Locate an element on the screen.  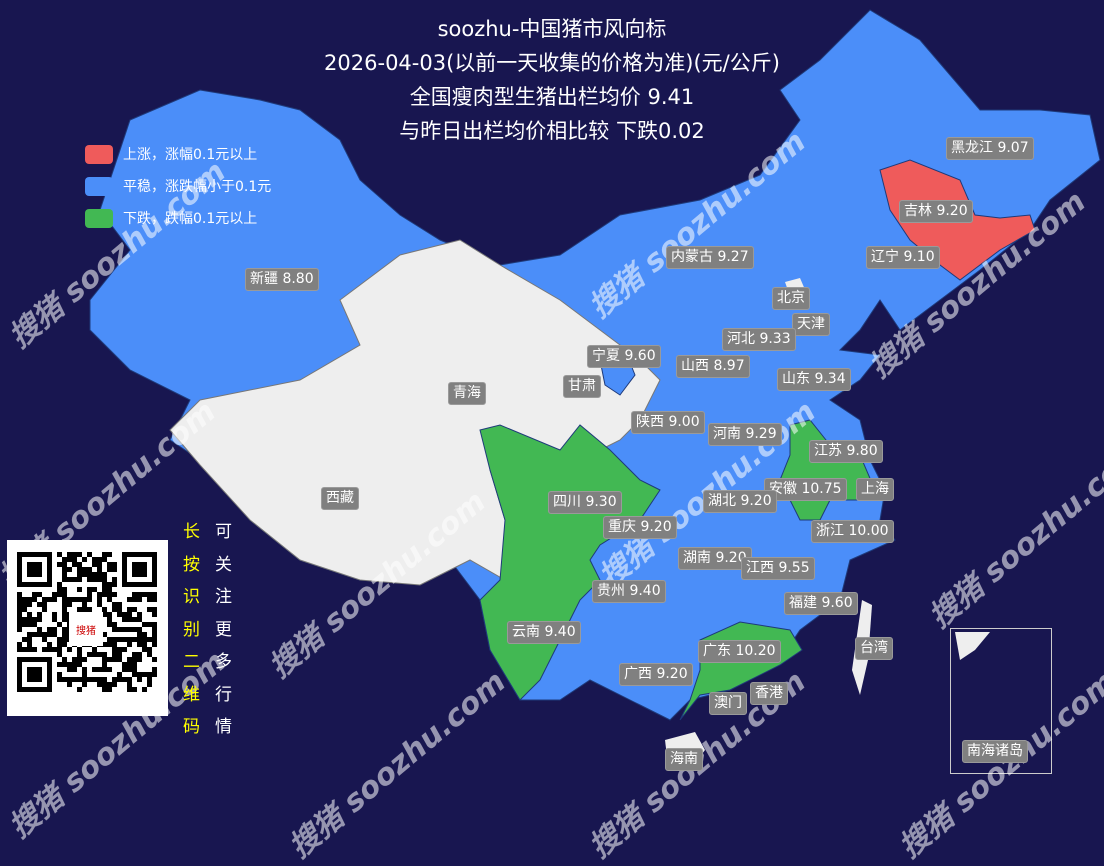
province-label: 台湾 is located at coordinates (874, 648).